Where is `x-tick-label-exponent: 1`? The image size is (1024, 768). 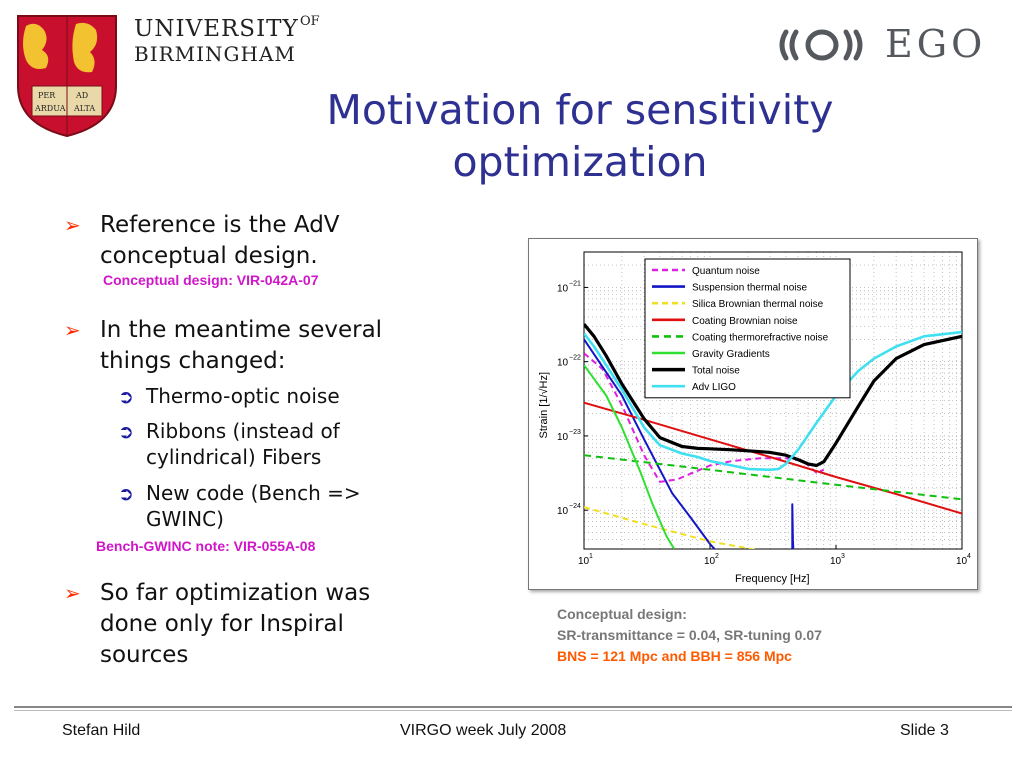
x-tick-label-exponent: 1 is located at coordinates (591, 556).